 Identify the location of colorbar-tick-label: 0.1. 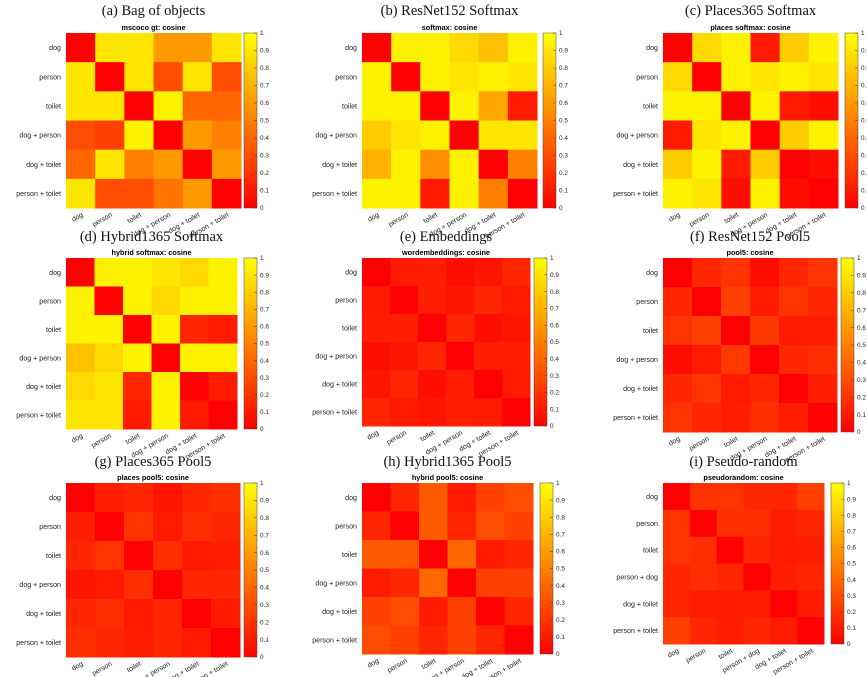
(264, 640).